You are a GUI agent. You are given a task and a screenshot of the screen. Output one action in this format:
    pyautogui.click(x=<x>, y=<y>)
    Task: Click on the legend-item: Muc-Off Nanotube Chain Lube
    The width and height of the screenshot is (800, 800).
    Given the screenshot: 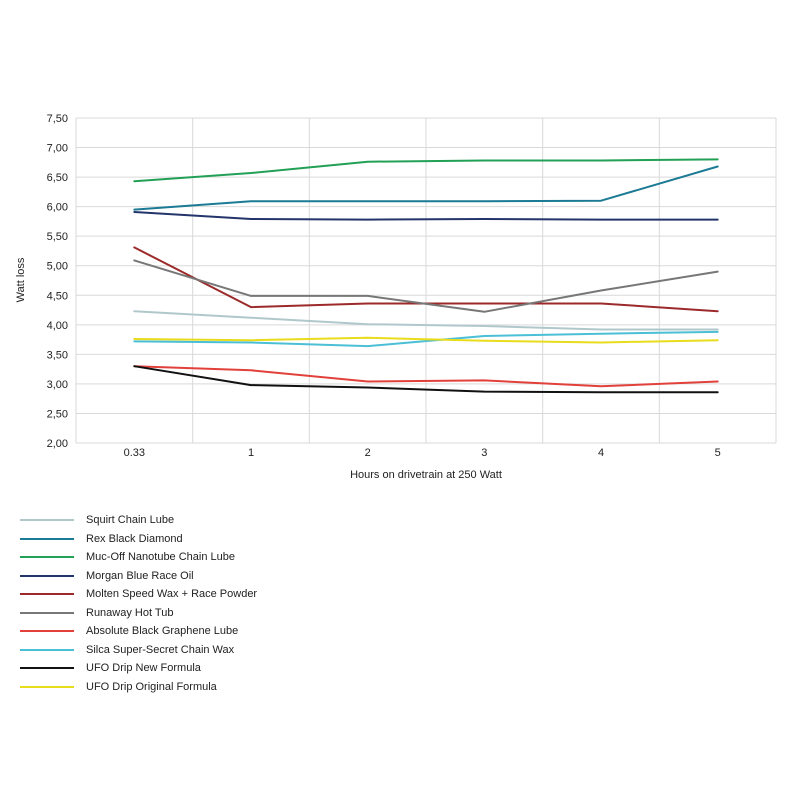 What is the action you would take?
    pyautogui.click(x=138, y=557)
    